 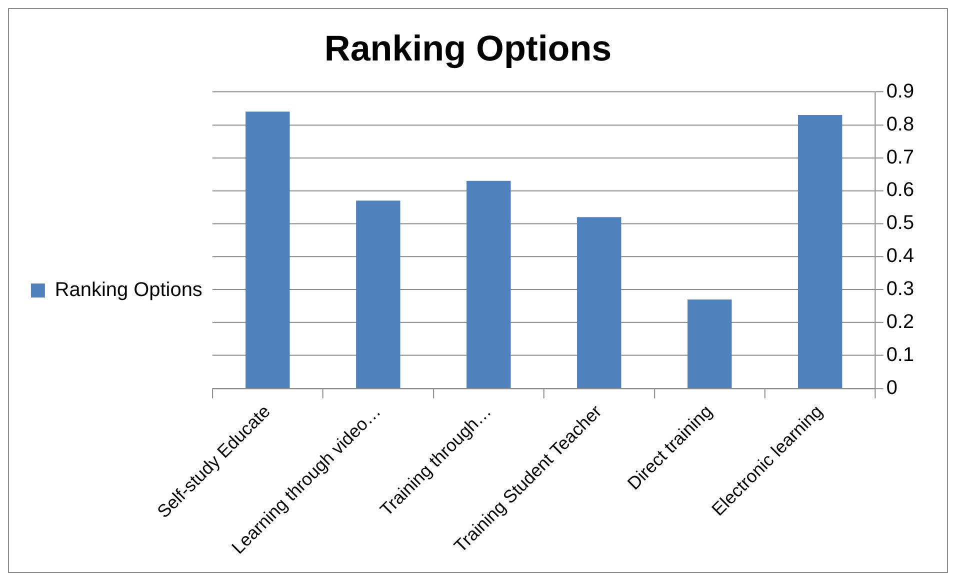 I want to click on y-tick-label: 0.8, so click(x=900, y=124).